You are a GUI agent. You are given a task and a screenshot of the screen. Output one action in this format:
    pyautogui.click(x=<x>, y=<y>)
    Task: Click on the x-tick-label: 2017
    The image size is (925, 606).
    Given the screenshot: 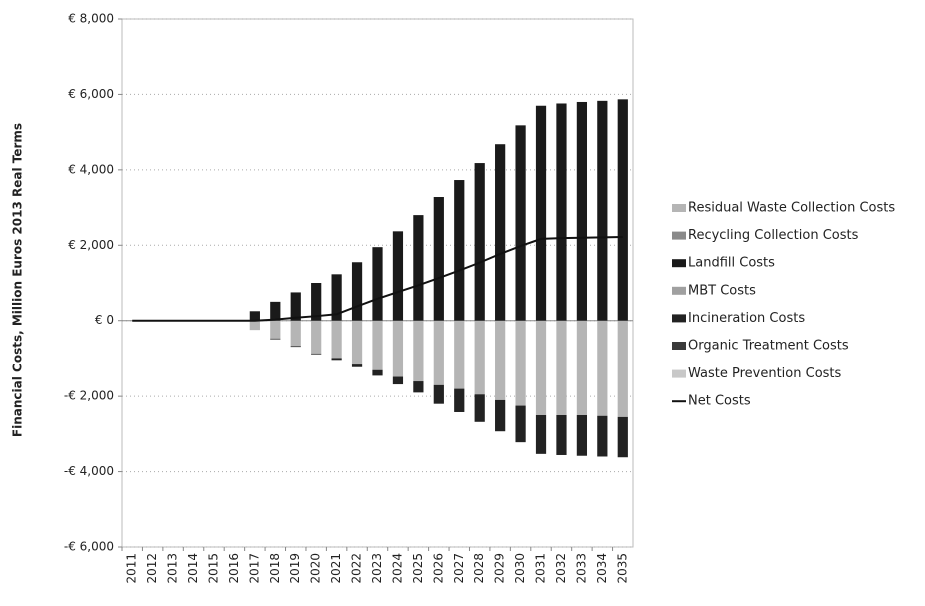 What is the action you would take?
    pyautogui.click(x=254, y=568)
    